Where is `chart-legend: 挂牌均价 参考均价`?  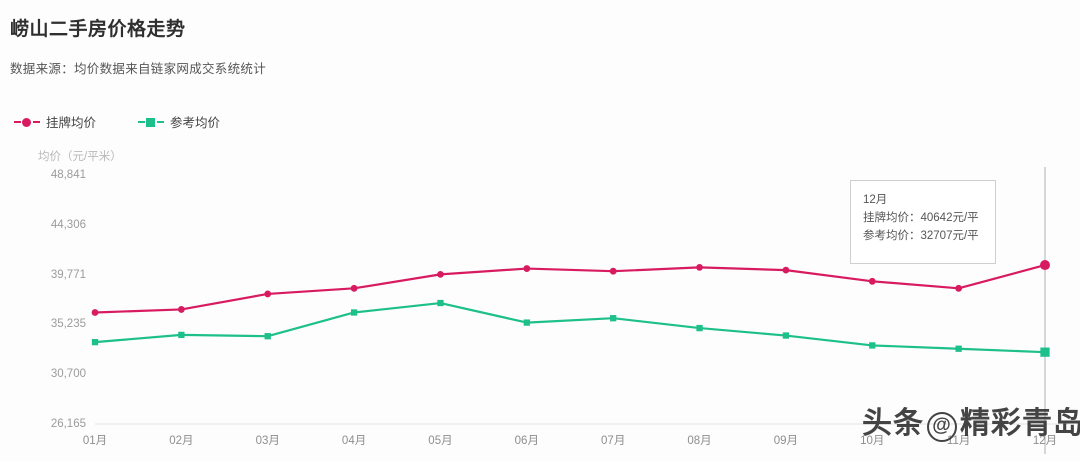 chart-legend: 挂牌均价 参考均价 is located at coordinates (117, 121).